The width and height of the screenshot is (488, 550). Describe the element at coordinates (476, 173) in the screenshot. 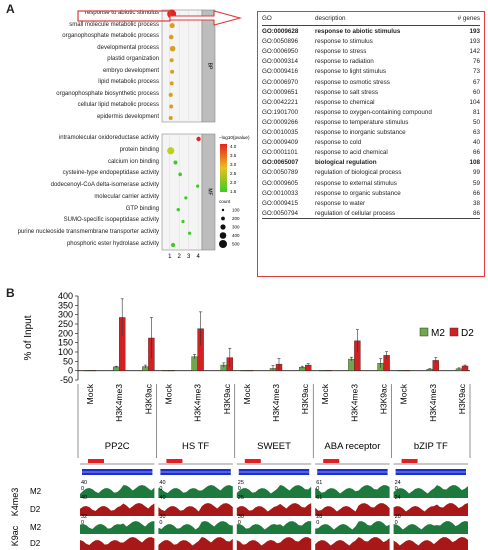

I see `cell-gene-count: 99` at that location.